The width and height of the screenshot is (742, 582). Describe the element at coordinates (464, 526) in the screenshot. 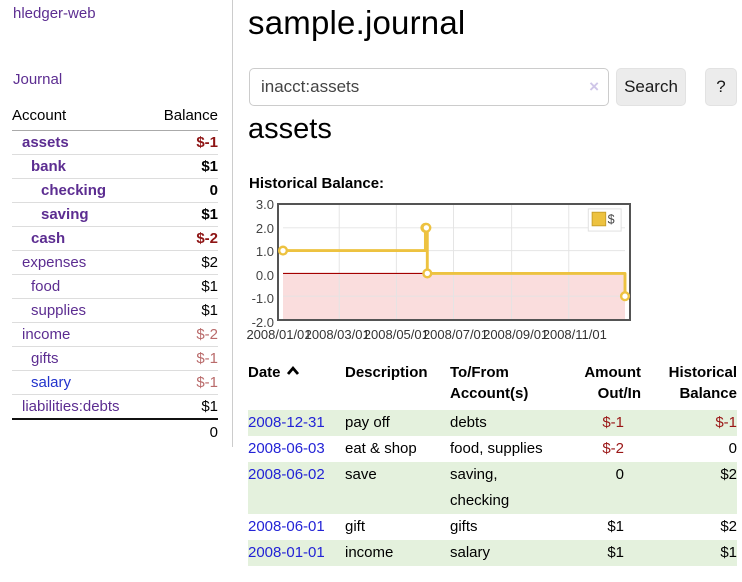

I see `register-cell-accounts: gifts` at that location.